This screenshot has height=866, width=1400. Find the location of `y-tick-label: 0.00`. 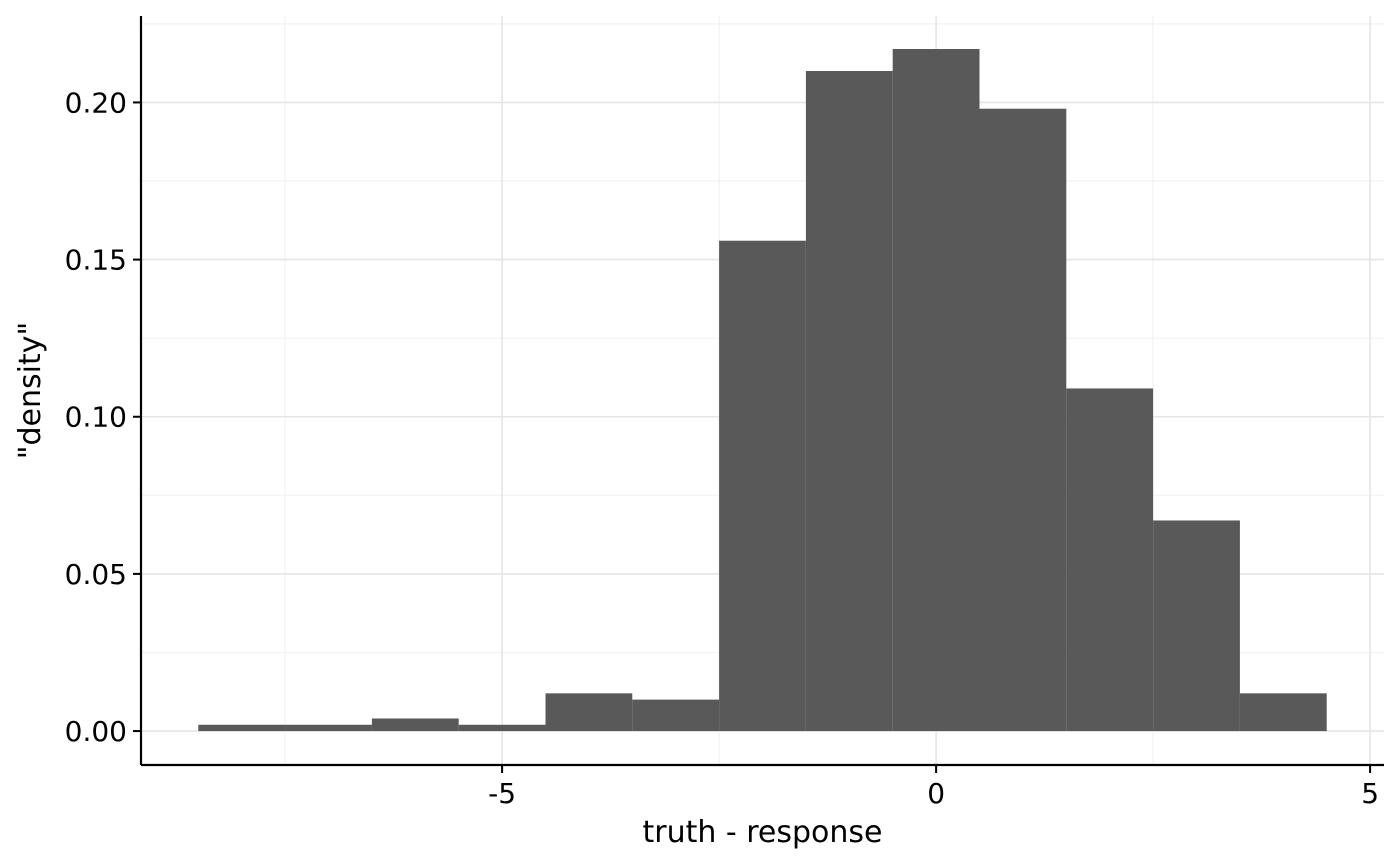

y-tick-label: 0.00 is located at coordinates (96, 731).